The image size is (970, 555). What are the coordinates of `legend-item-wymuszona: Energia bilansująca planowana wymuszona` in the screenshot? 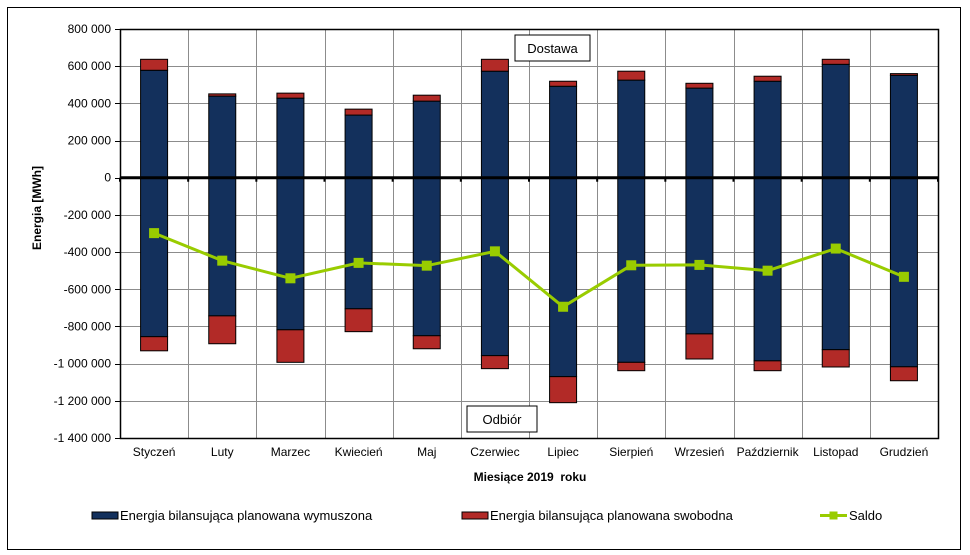 It's located at (232, 515).